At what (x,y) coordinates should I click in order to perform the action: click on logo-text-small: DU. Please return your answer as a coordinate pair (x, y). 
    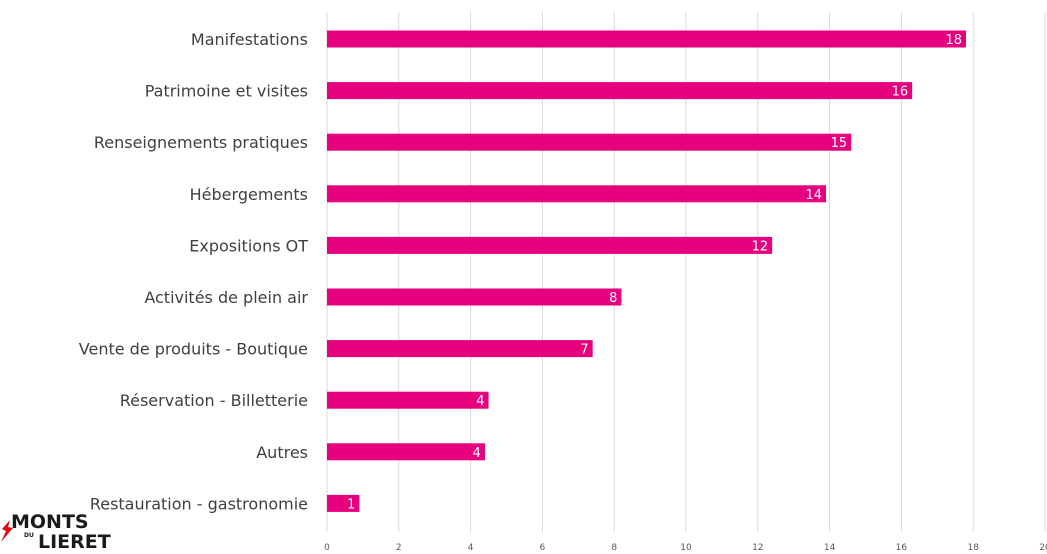
    Looking at the image, I should click on (29, 535).